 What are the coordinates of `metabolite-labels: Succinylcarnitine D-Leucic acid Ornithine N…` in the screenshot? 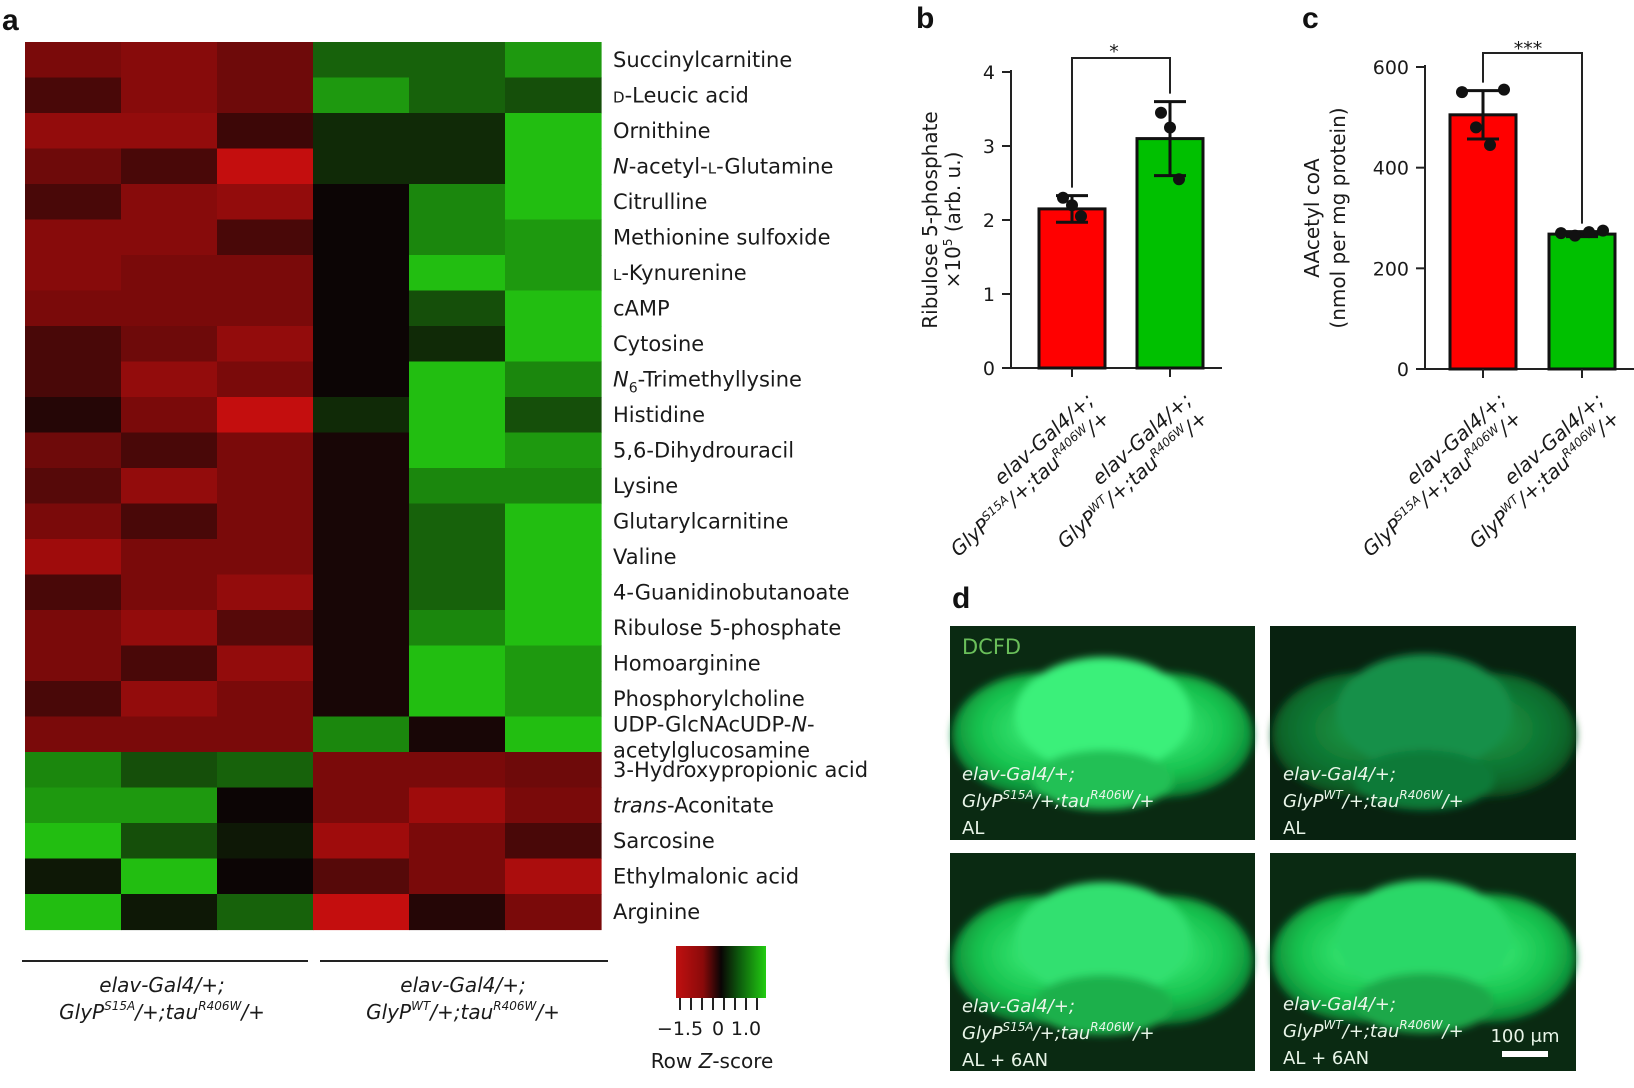 It's located at (740, 486).